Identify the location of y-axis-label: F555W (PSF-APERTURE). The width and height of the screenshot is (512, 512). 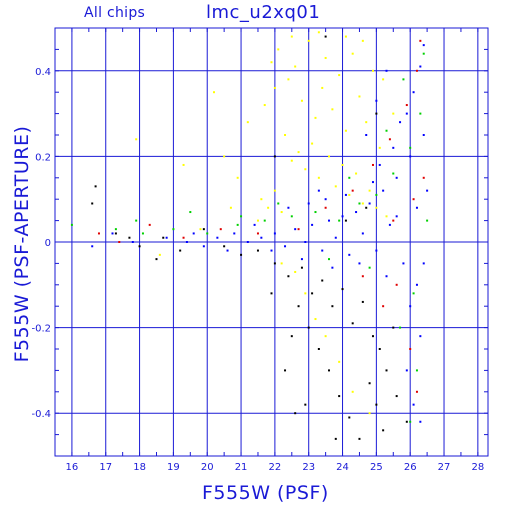
(22, 244).